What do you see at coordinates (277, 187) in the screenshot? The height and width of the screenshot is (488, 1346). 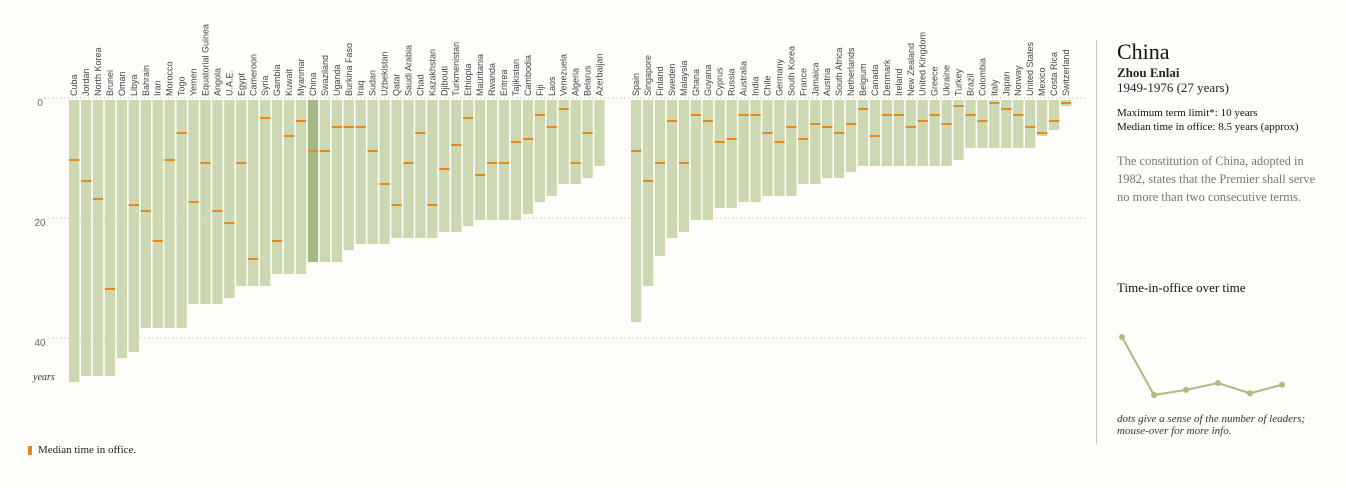 I see `bar-gambia` at bounding box center [277, 187].